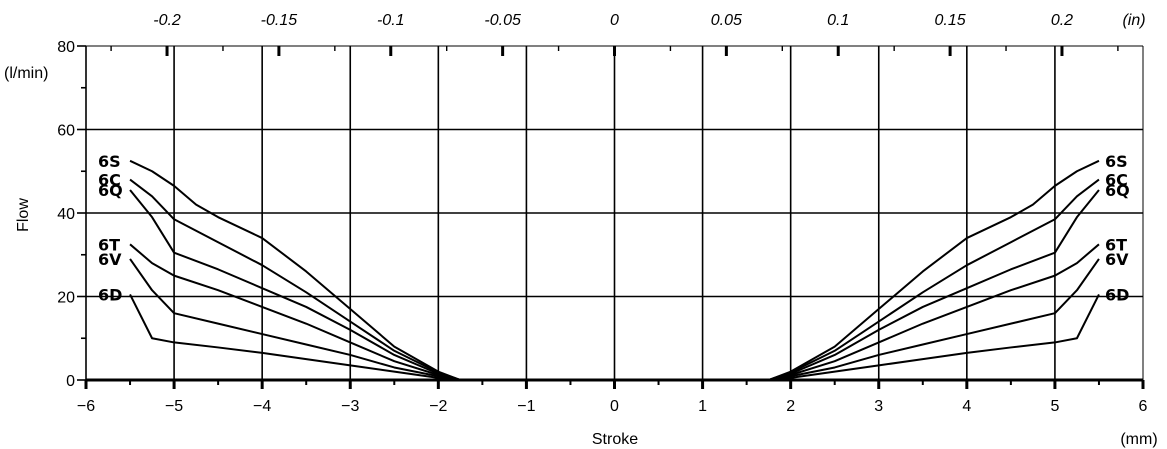 The image size is (1167, 449). I want to click on series-label-left-6s: 6S, so click(109, 161).